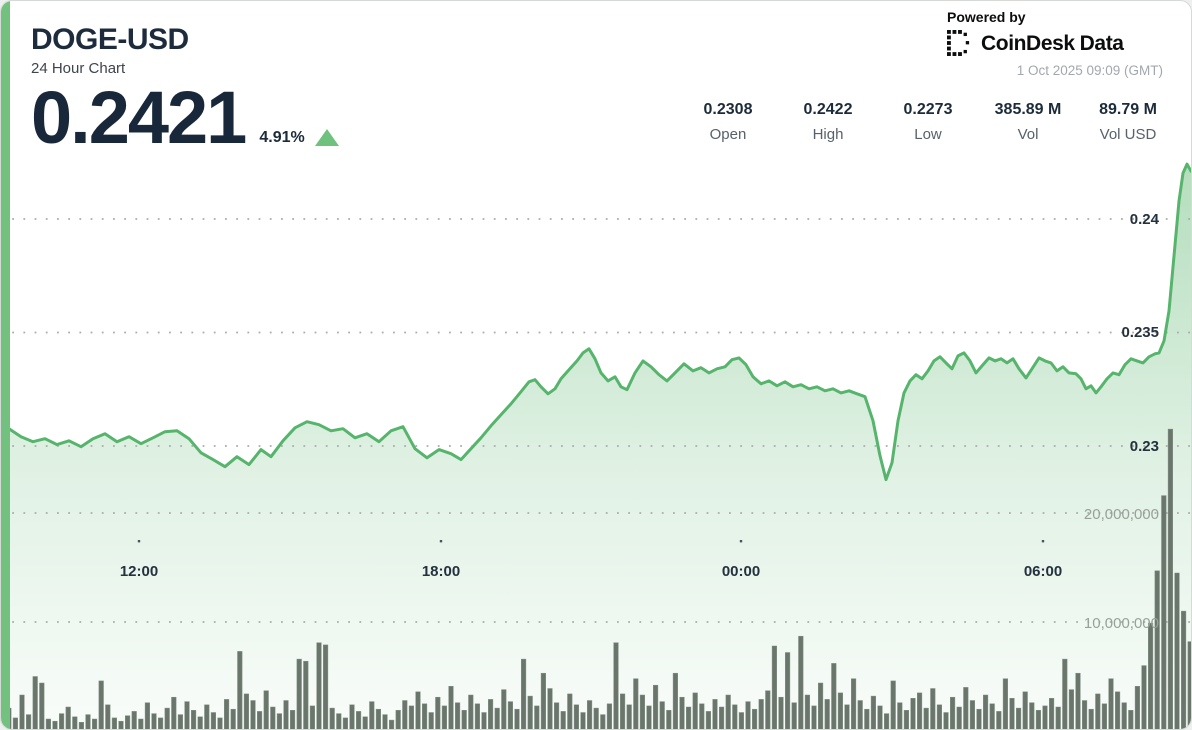  I want to click on change-percent: 4.91%, so click(282, 137).